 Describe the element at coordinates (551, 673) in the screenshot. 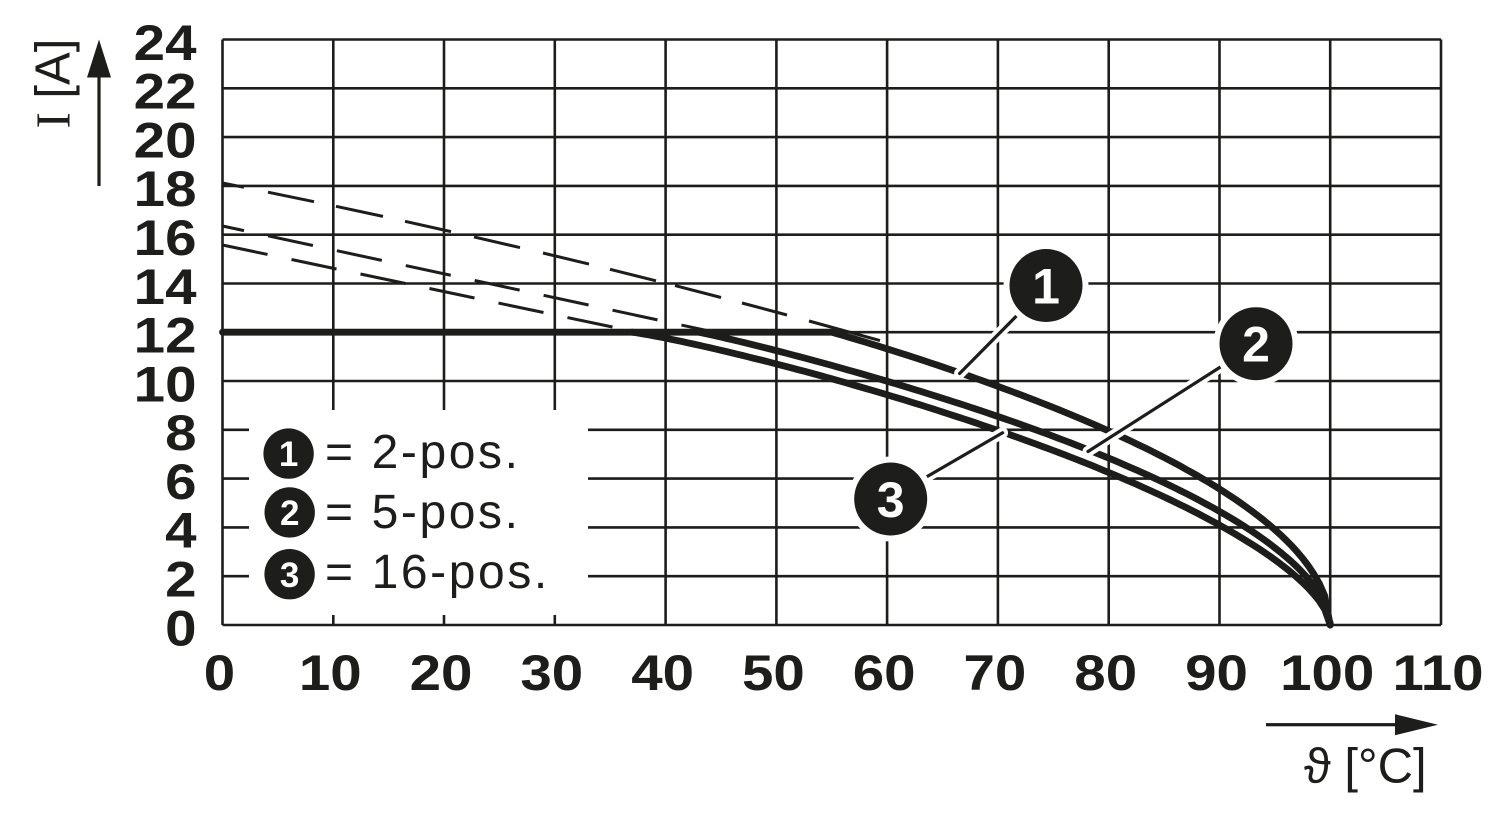

I see `svg-text: 30` at that location.